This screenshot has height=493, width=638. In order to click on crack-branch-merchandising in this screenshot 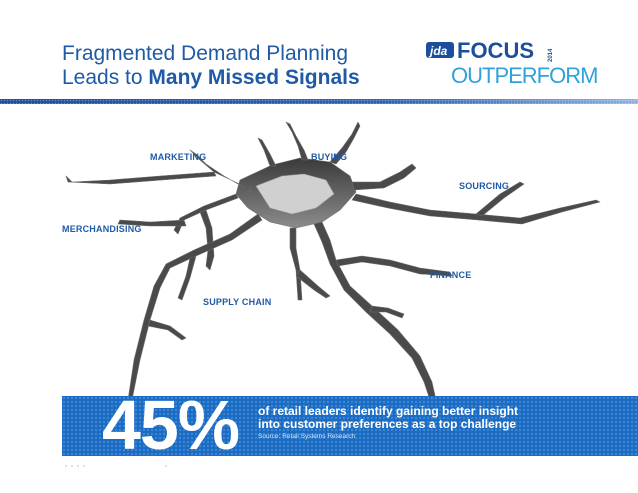, I will do `click(206, 214)`.